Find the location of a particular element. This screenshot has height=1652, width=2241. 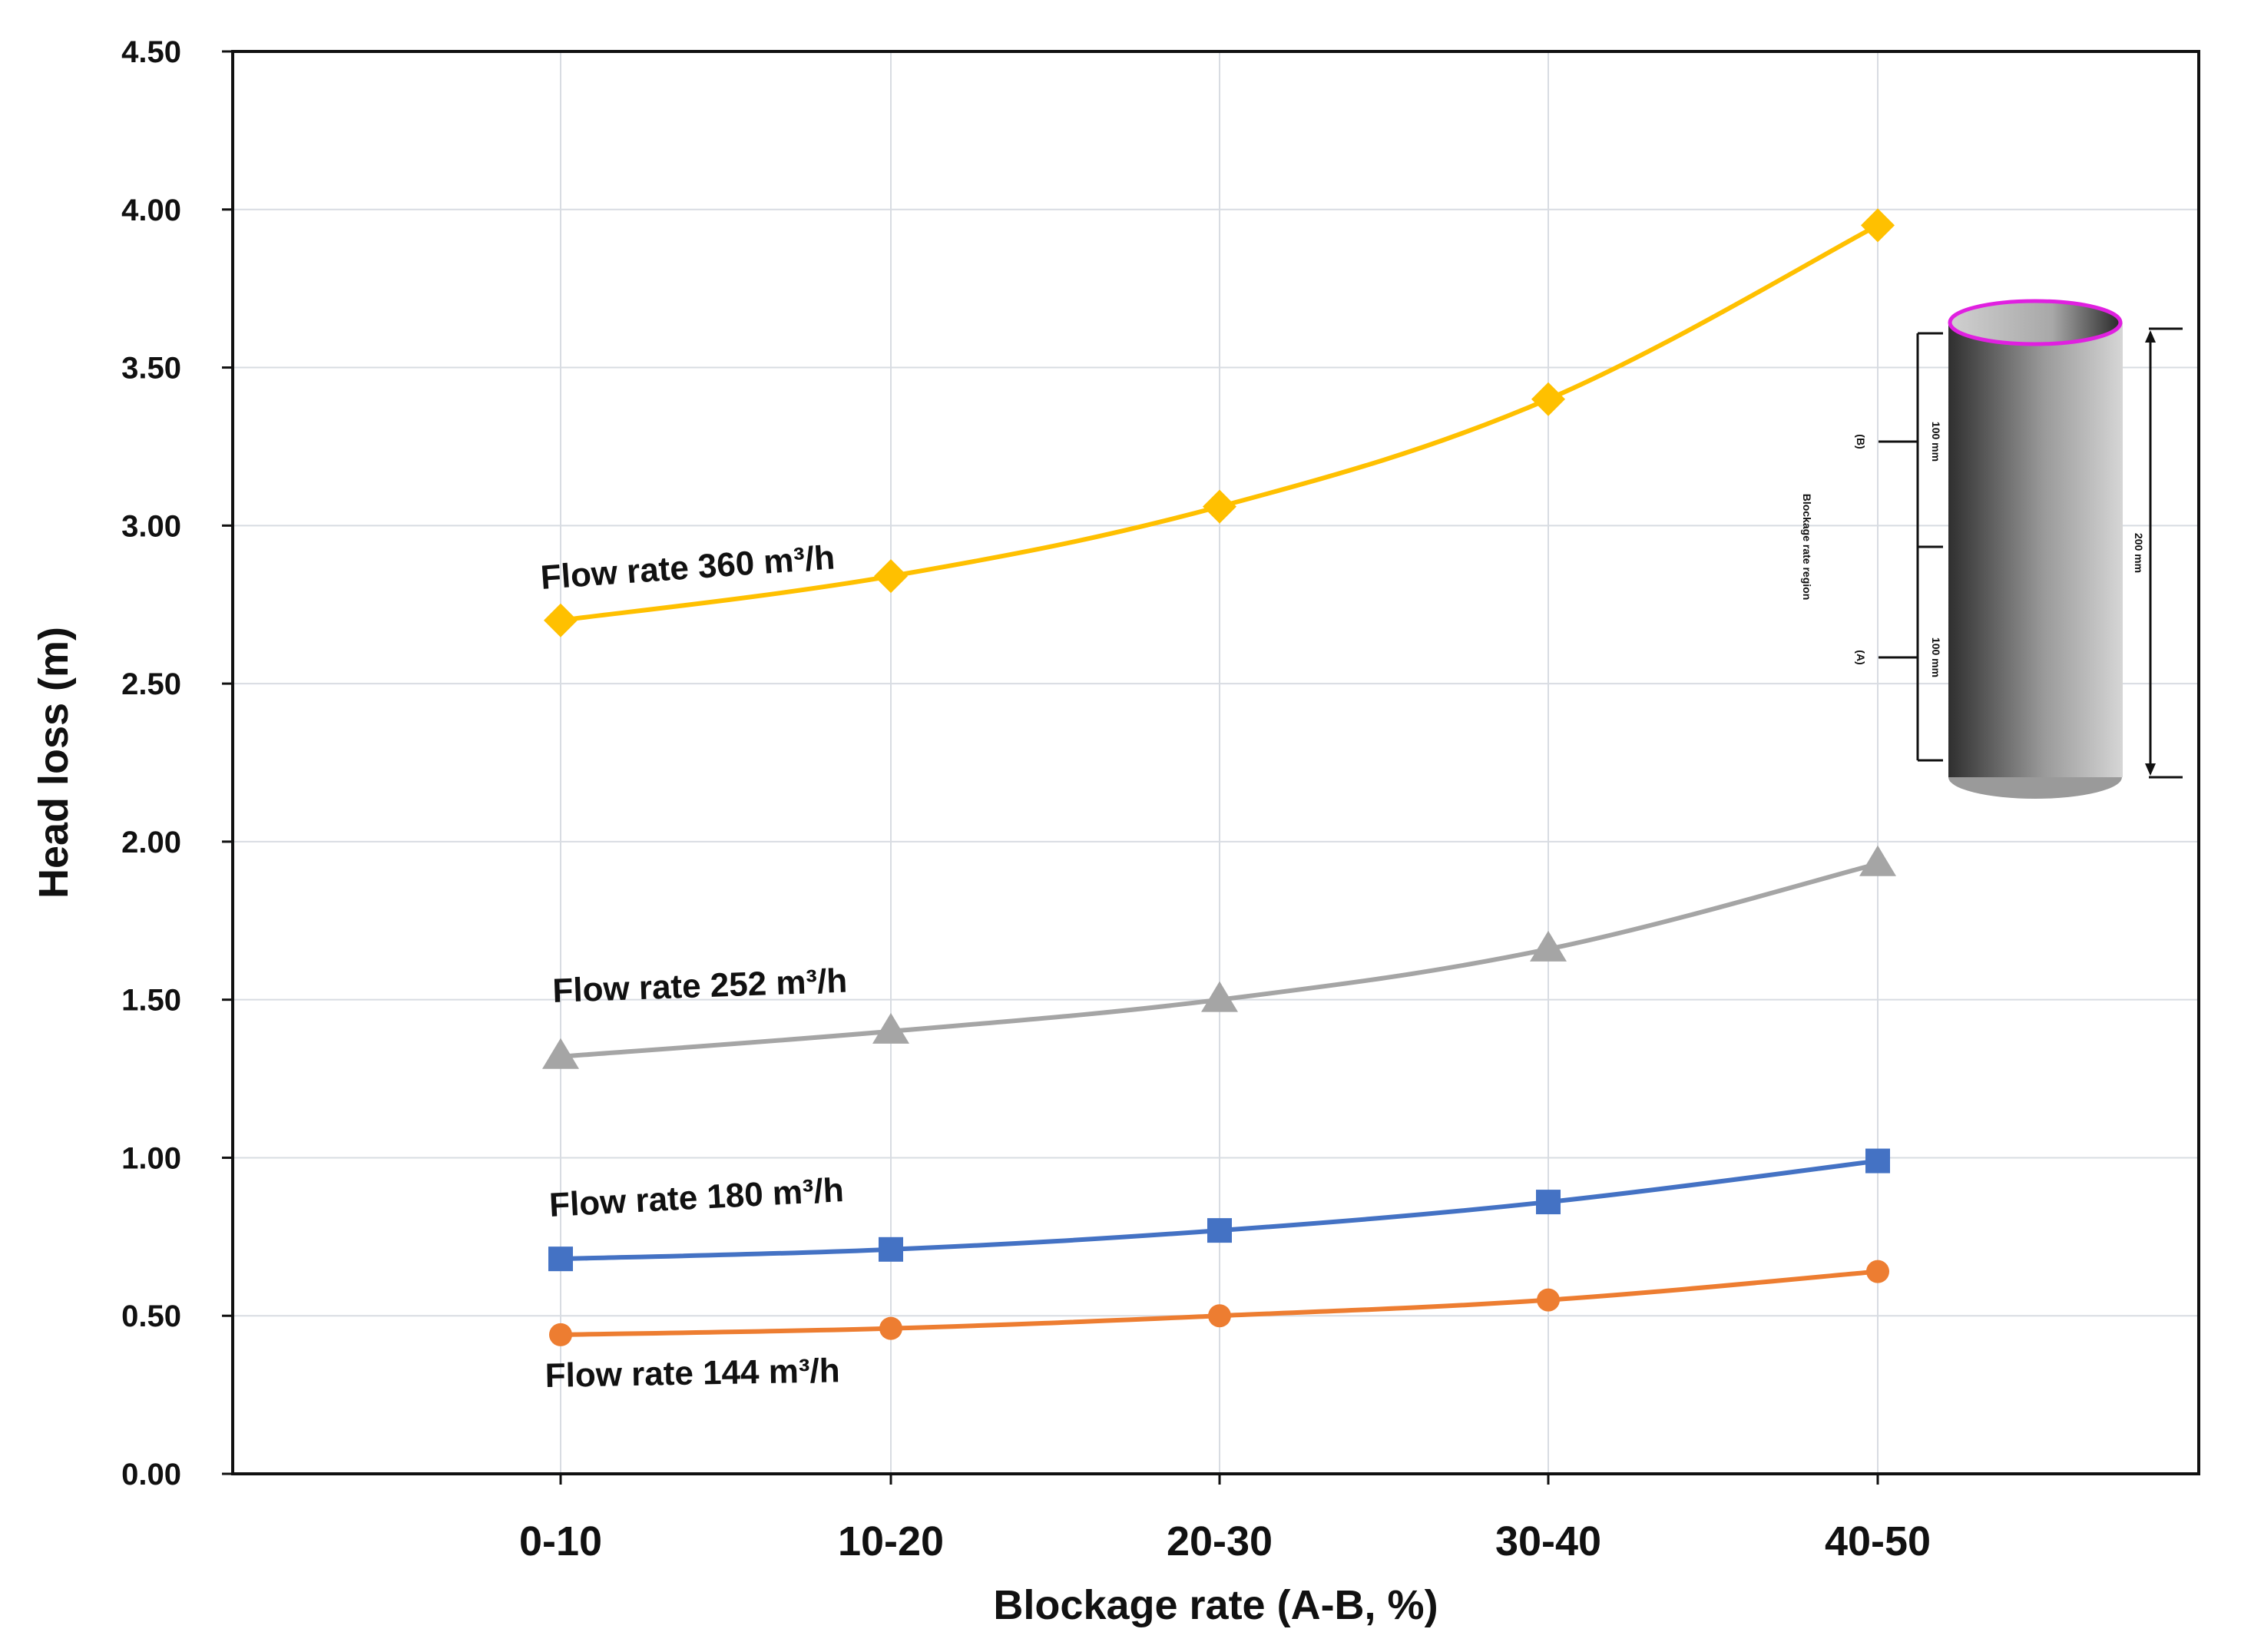

x-tick-label: 30-40 is located at coordinates (1548, 1541).